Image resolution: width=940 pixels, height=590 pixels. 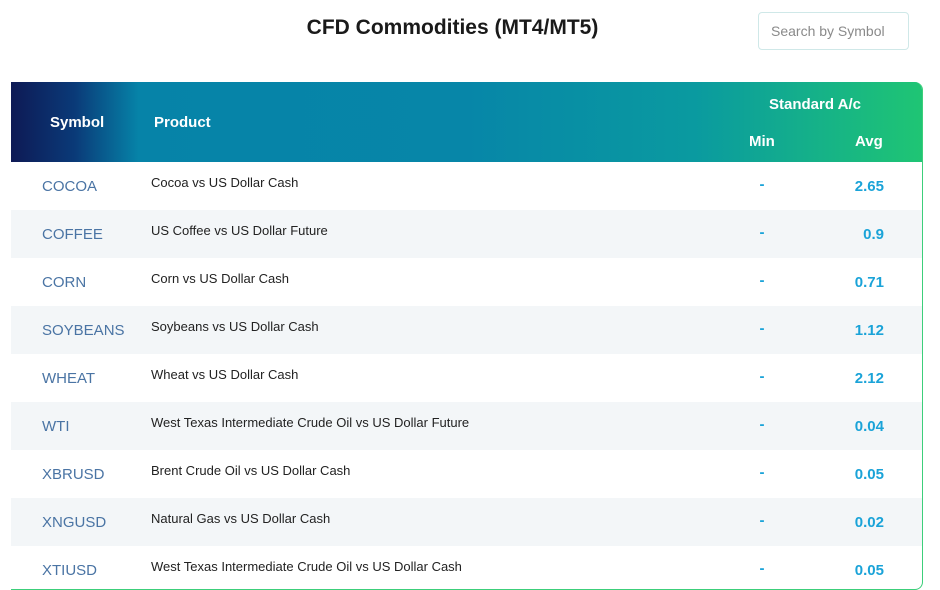 I want to click on symbol-cell: XTIUSD, so click(x=70, y=570).